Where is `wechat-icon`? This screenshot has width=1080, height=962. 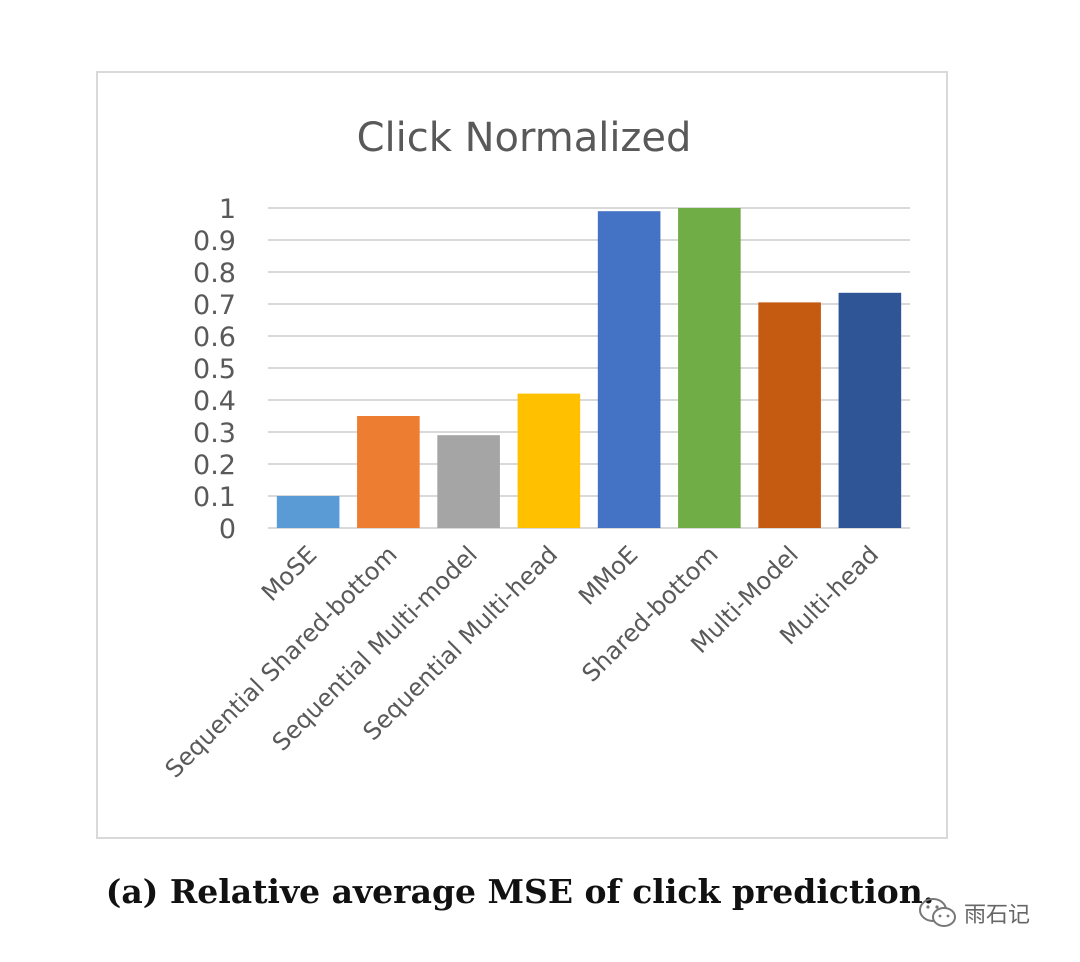
wechat-icon is located at coordinates (937, 912).